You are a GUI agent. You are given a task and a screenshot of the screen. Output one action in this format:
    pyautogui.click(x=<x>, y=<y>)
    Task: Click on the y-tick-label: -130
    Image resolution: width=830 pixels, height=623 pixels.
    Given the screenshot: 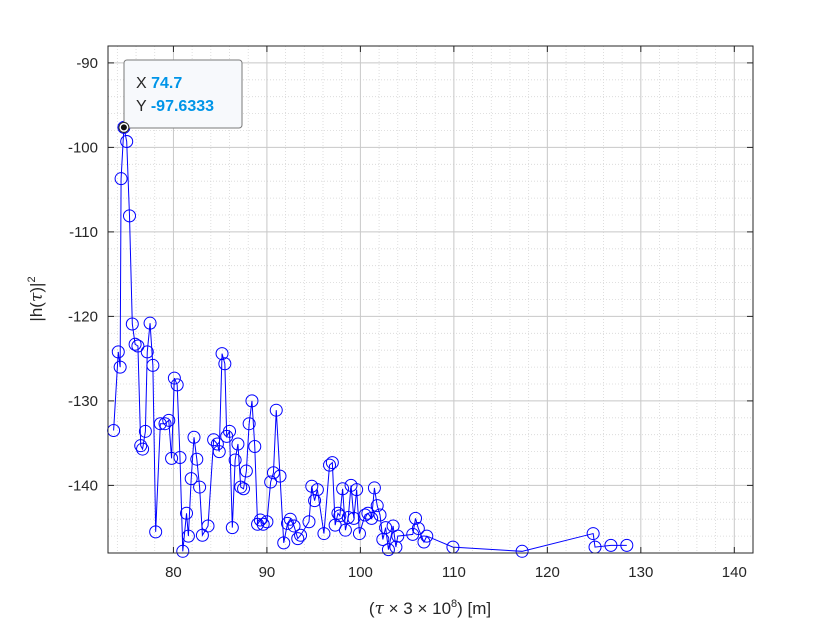 What is the action you would take?
    pyautogui.click(x=83, y=401)
    